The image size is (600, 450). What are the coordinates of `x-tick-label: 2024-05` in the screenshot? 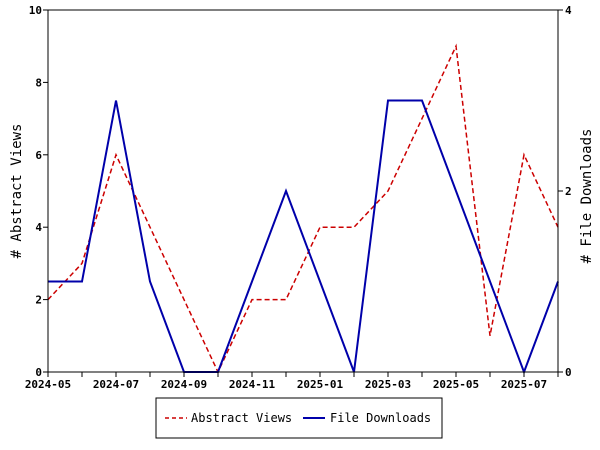 It's located at (48, 384).